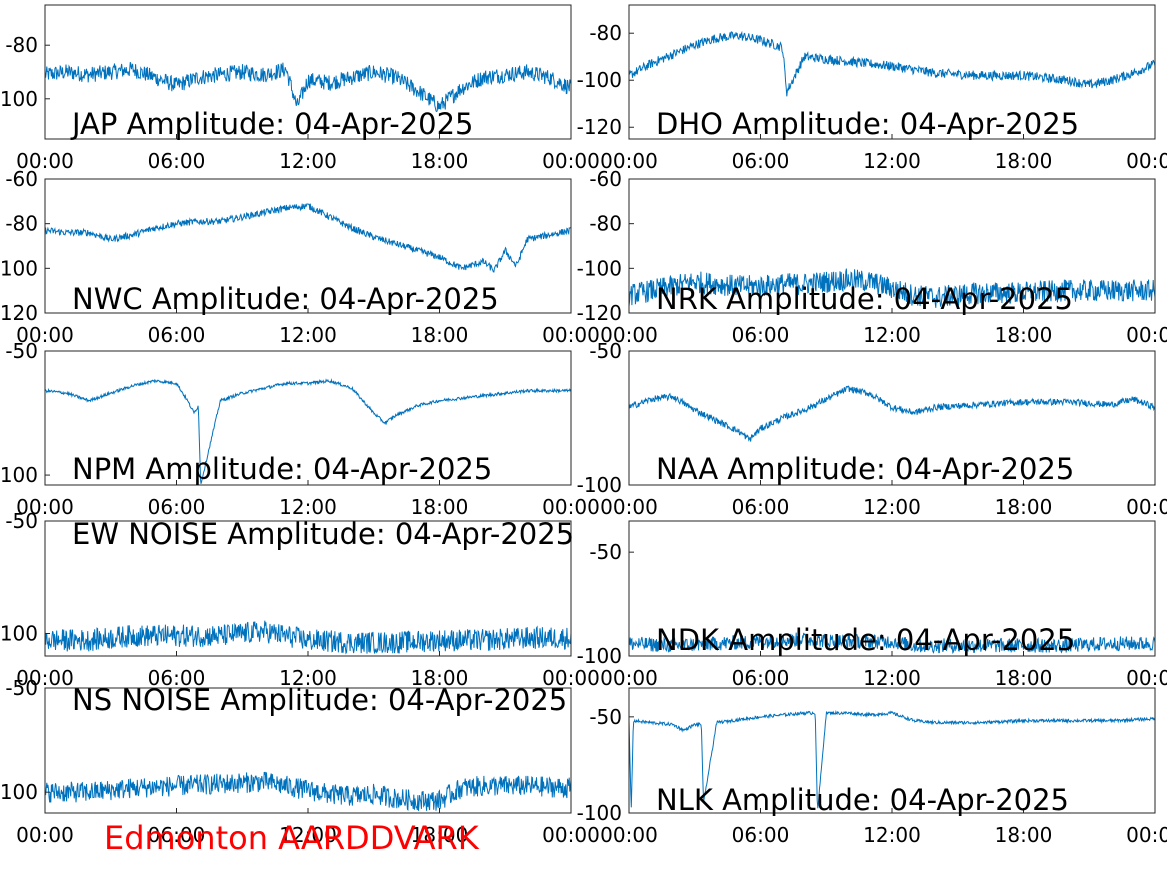 Image resolution: width=1167 pixels, height=875 pixels. Describe the element at coordinates (599, 268) in the screenshot. I see `y-tick-label-3-2: -100` at that location.